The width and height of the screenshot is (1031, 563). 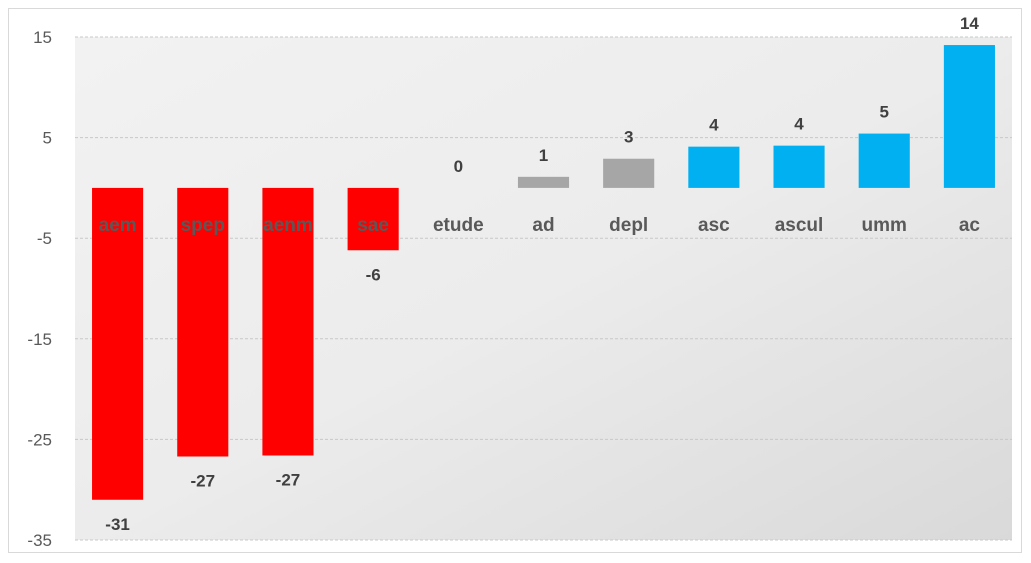 What do you see at coordinates (39, 339) in the screenshot?
I see `y-tick-label: -15` at bounding box center [39, 339].